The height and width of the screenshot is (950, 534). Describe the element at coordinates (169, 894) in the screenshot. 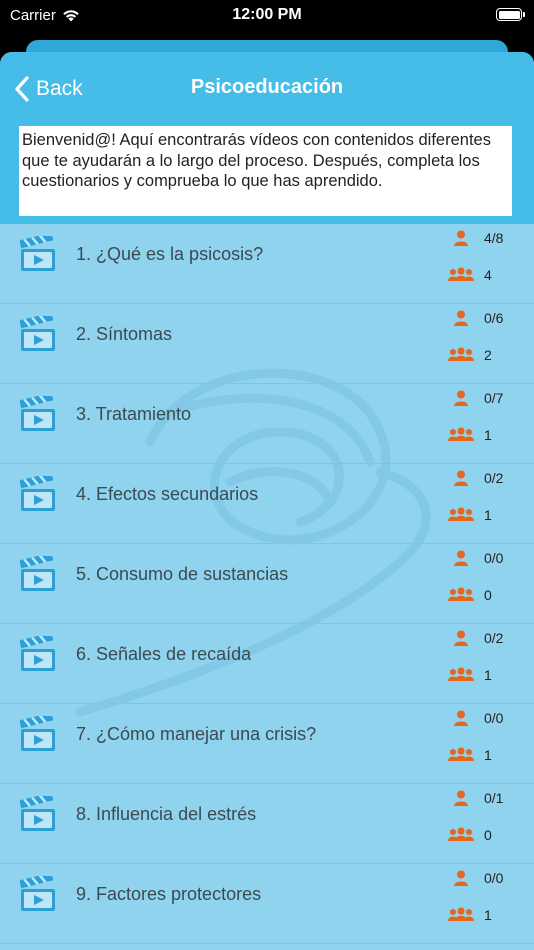

I see `item-title: 9. Factores protectores` at that location.